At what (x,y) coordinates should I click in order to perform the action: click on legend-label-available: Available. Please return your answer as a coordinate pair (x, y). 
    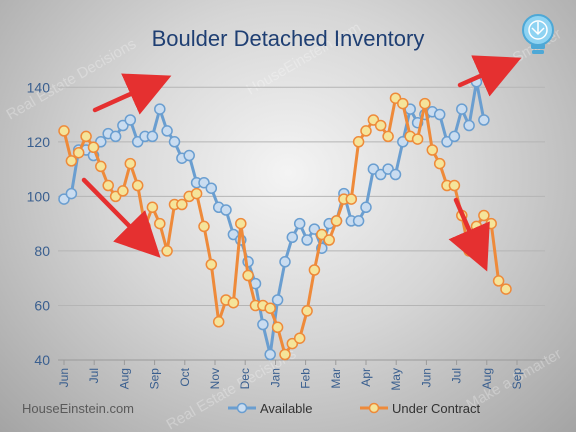
    Looking at the image, I should click on (286, 408).